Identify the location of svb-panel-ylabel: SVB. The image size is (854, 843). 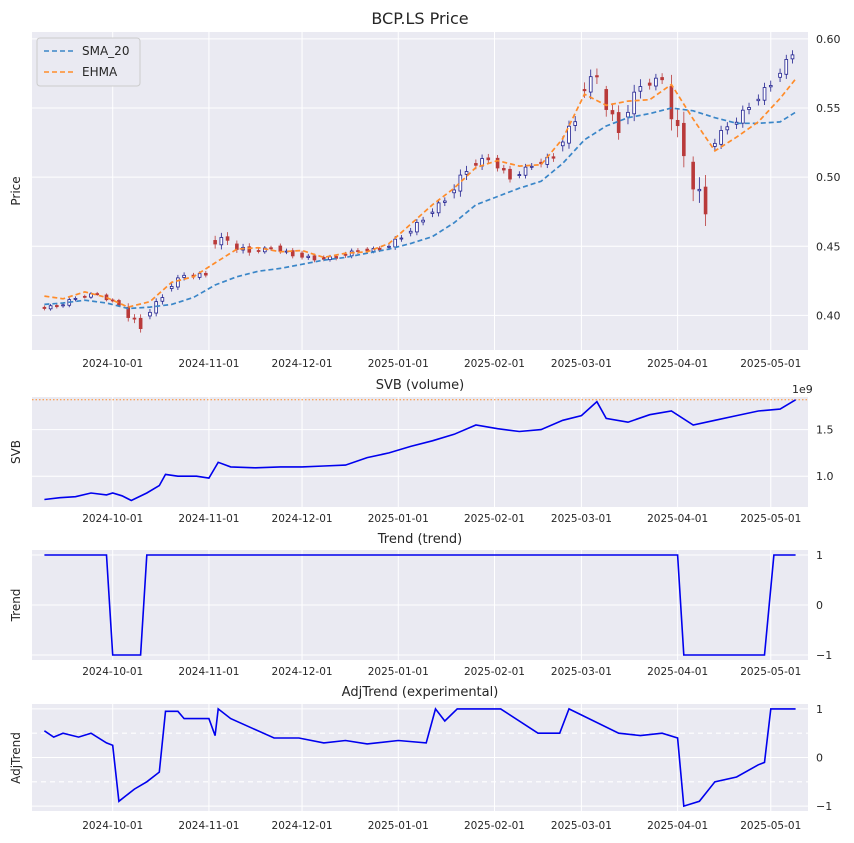
(16, 452).